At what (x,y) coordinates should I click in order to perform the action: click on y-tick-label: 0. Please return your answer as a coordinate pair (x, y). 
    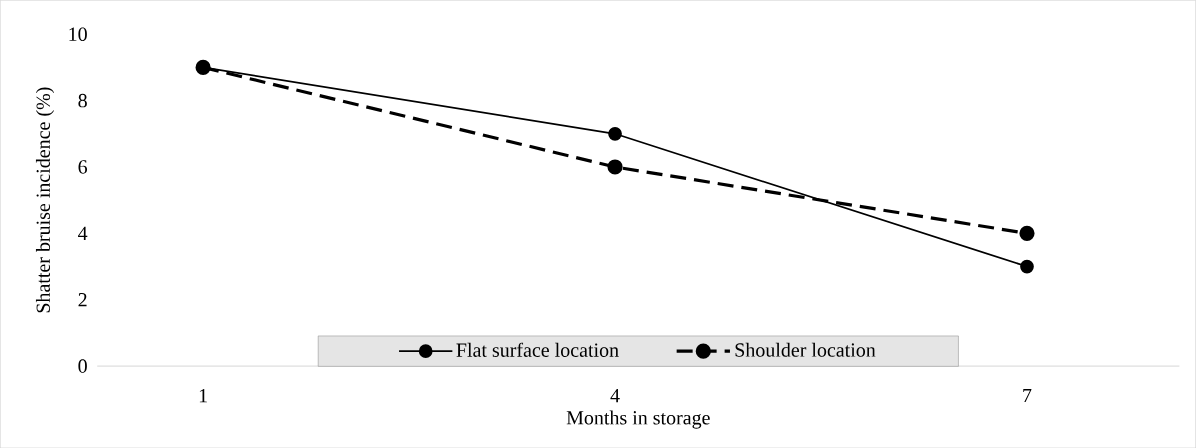
    Looking at the image, I should click on (82, 366).